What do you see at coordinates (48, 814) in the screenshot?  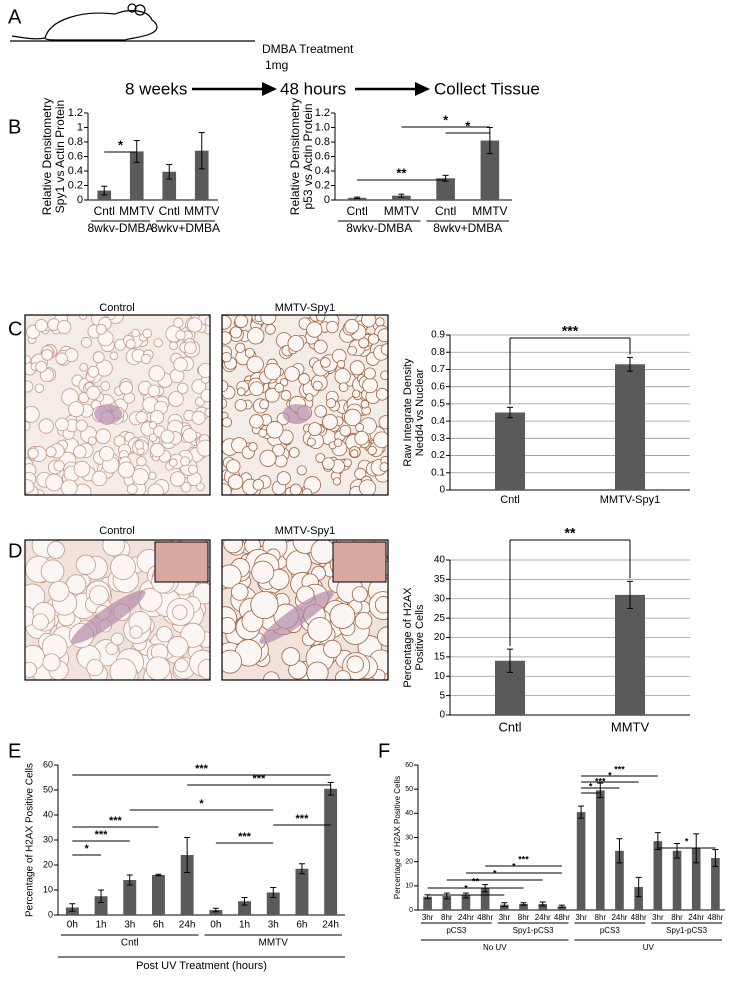 I see `y-tick-label: 40` at bounding box center [48, 814].